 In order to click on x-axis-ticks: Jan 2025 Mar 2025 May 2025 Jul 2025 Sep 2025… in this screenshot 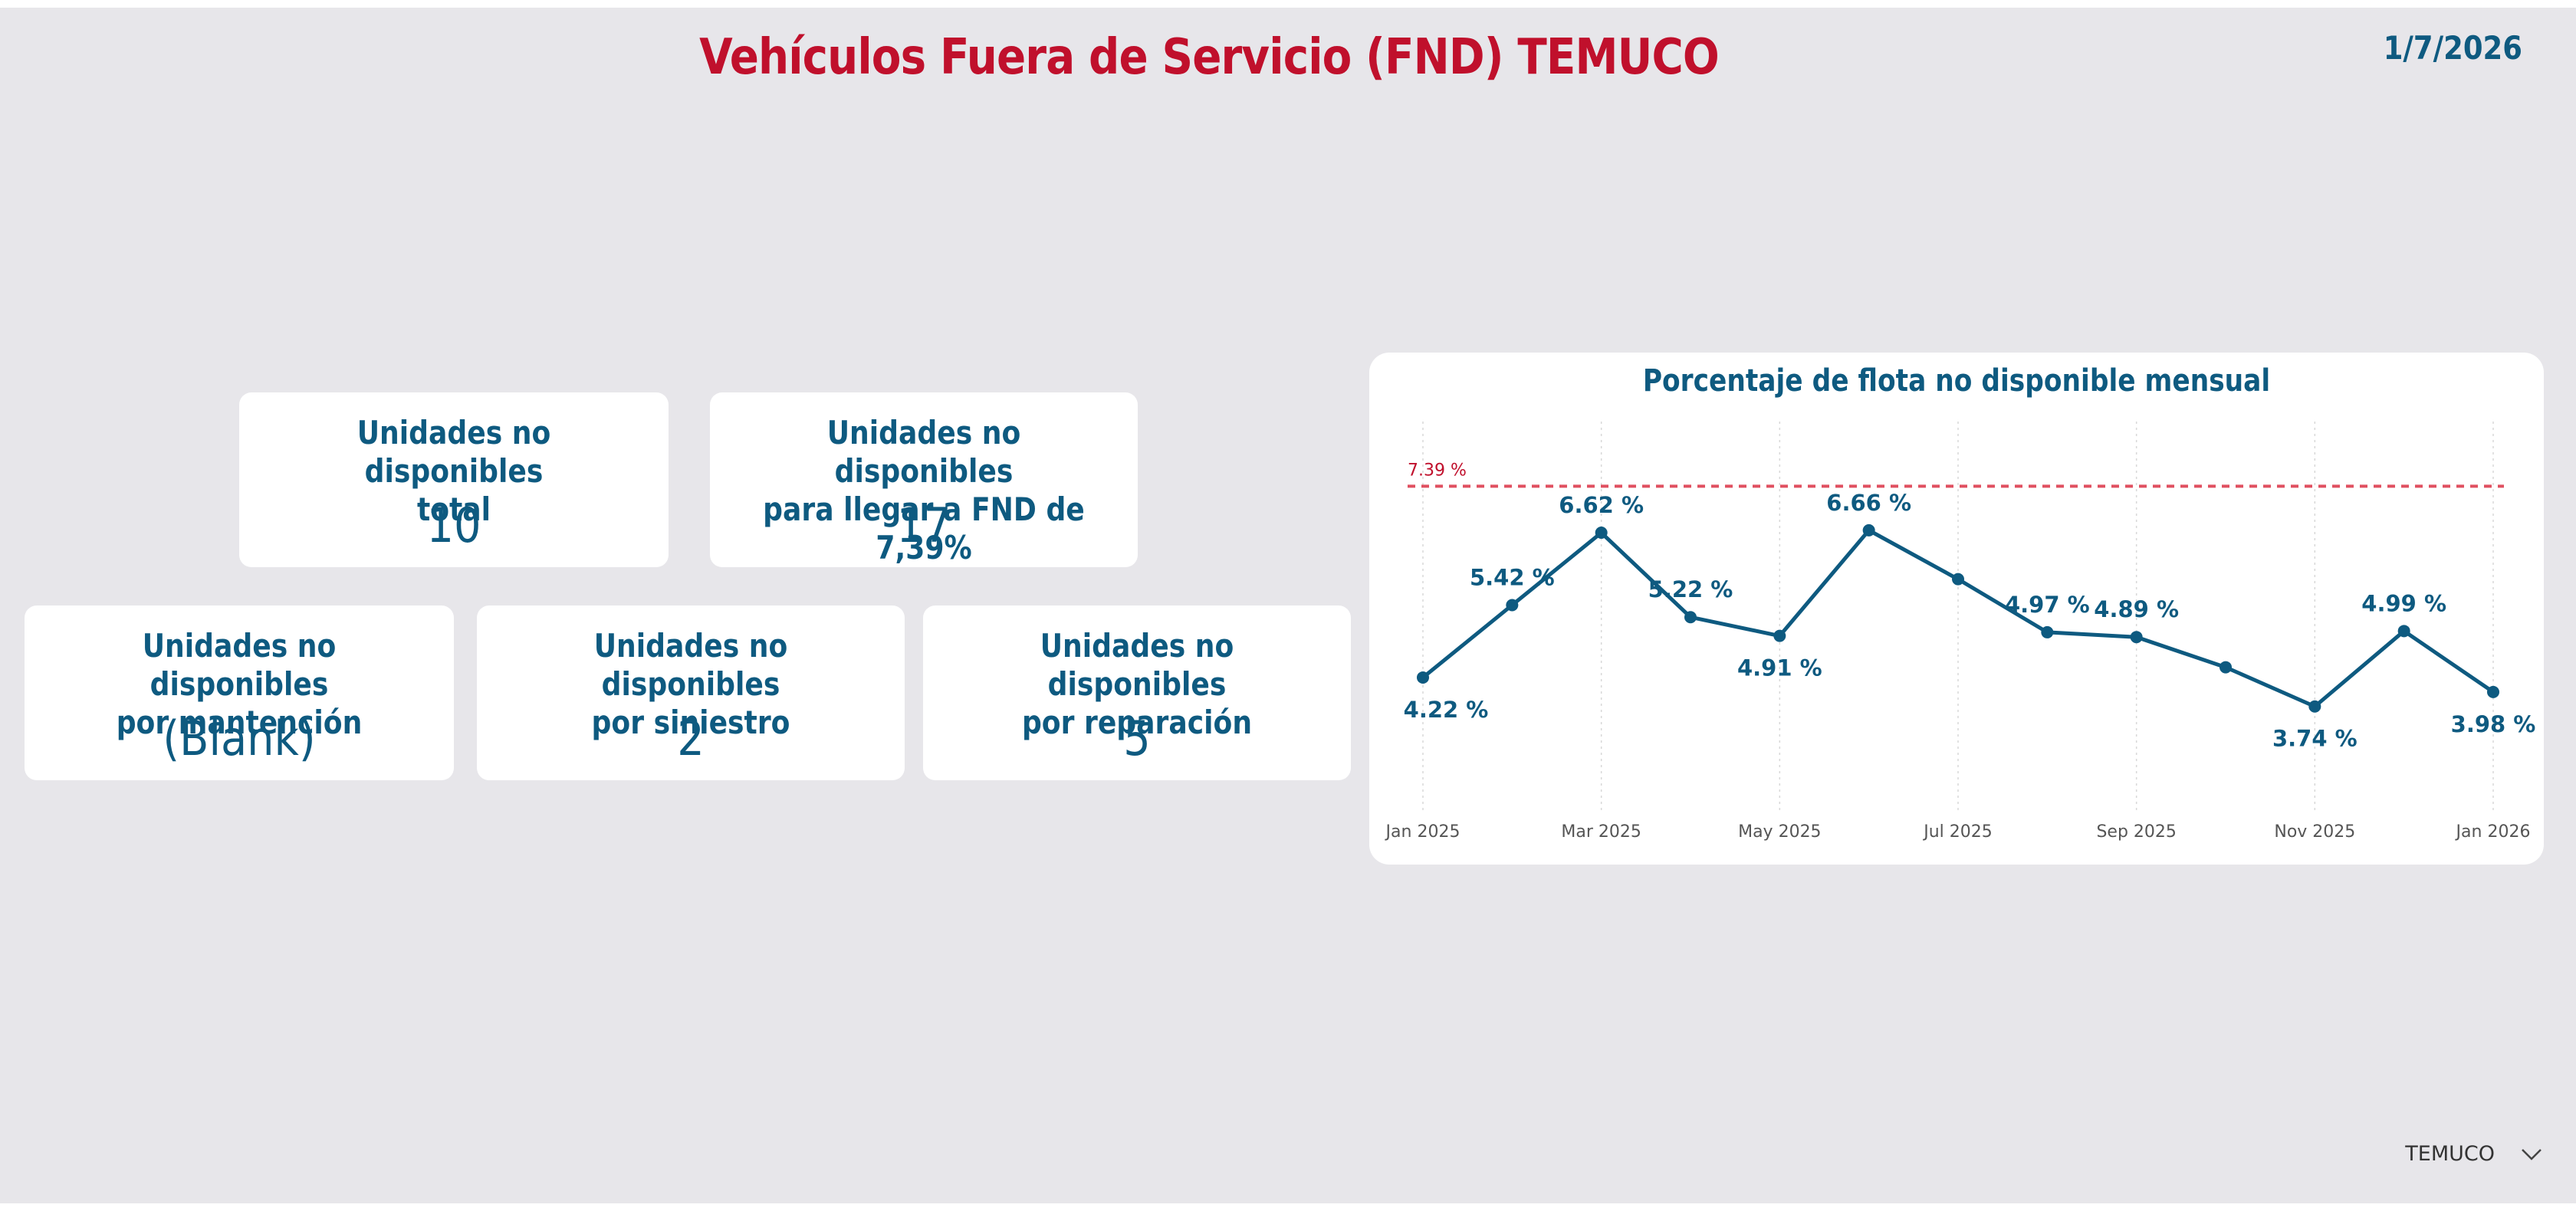, I will do `click(1958, 832)`.